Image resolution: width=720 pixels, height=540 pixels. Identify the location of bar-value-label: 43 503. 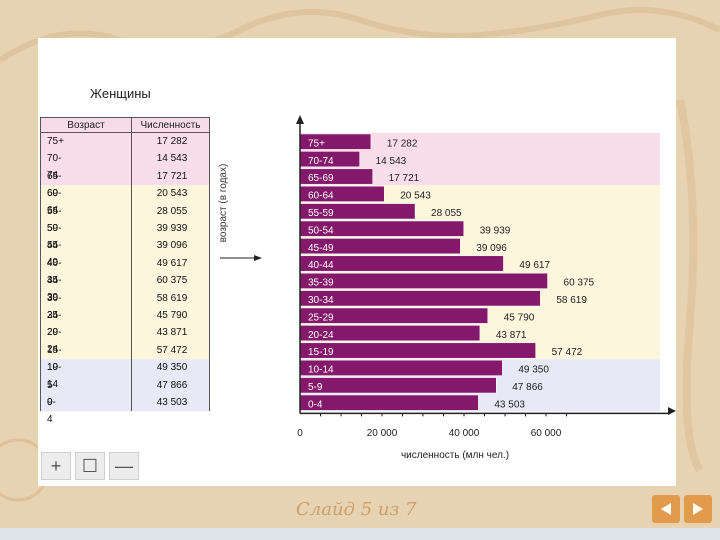
(509, 404).